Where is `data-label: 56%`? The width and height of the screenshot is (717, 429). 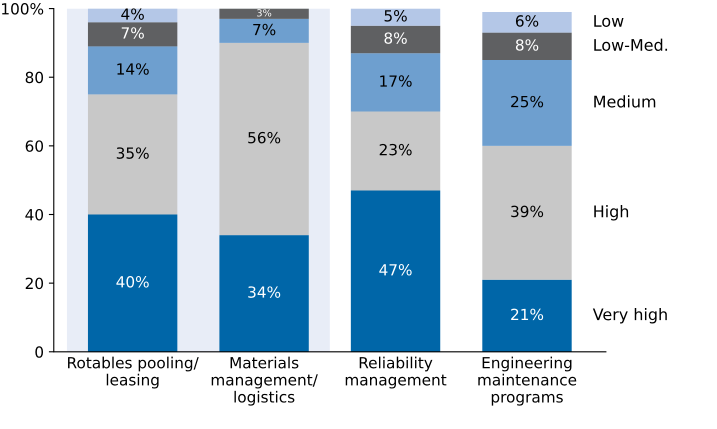
data-label: 56% is located at coordinates (264, 138).